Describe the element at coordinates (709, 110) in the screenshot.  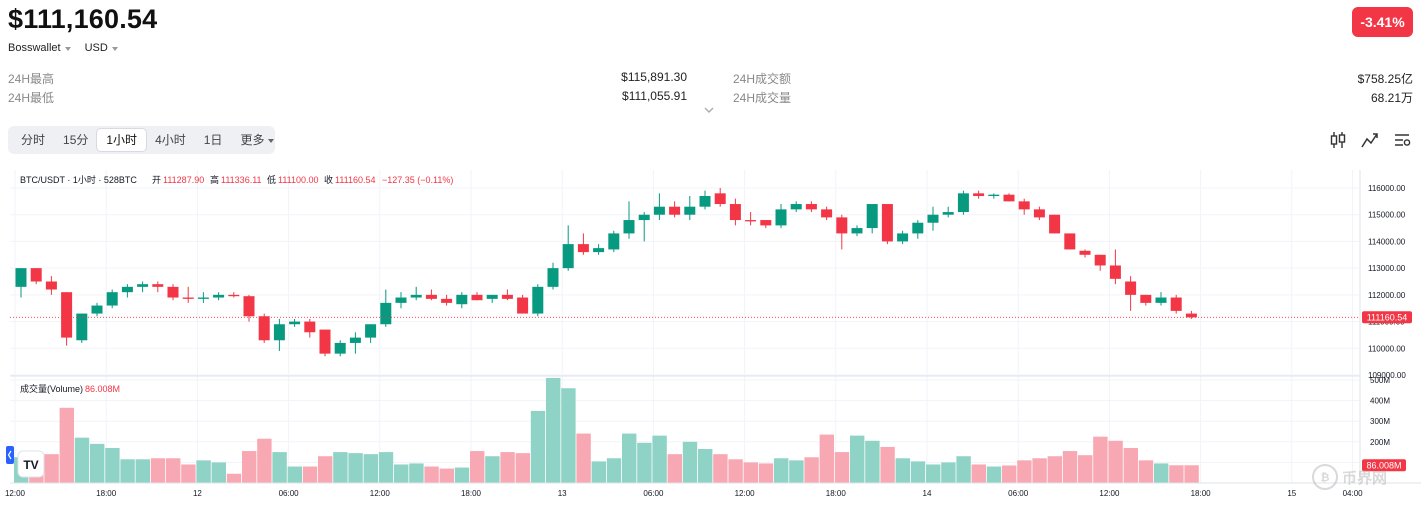
I see `expand-chevron-icon` at that location.